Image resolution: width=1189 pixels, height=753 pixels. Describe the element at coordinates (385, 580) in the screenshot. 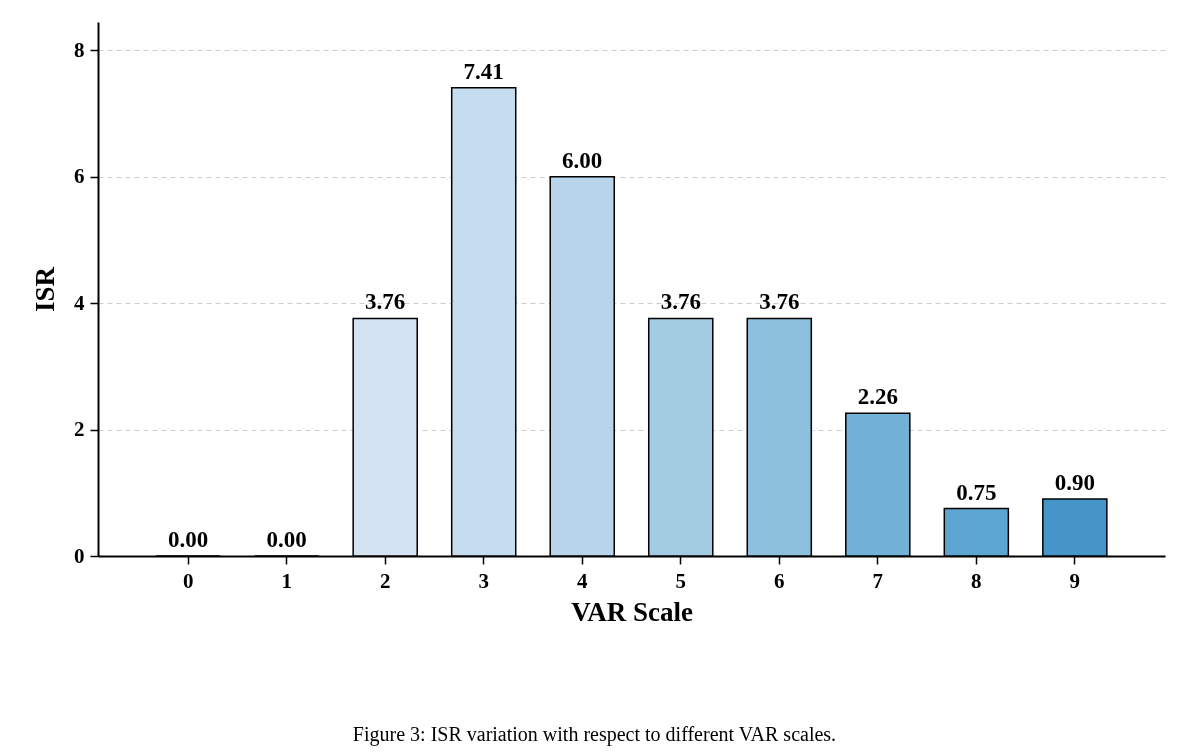

I see `x-tick-label: 2` at that location.